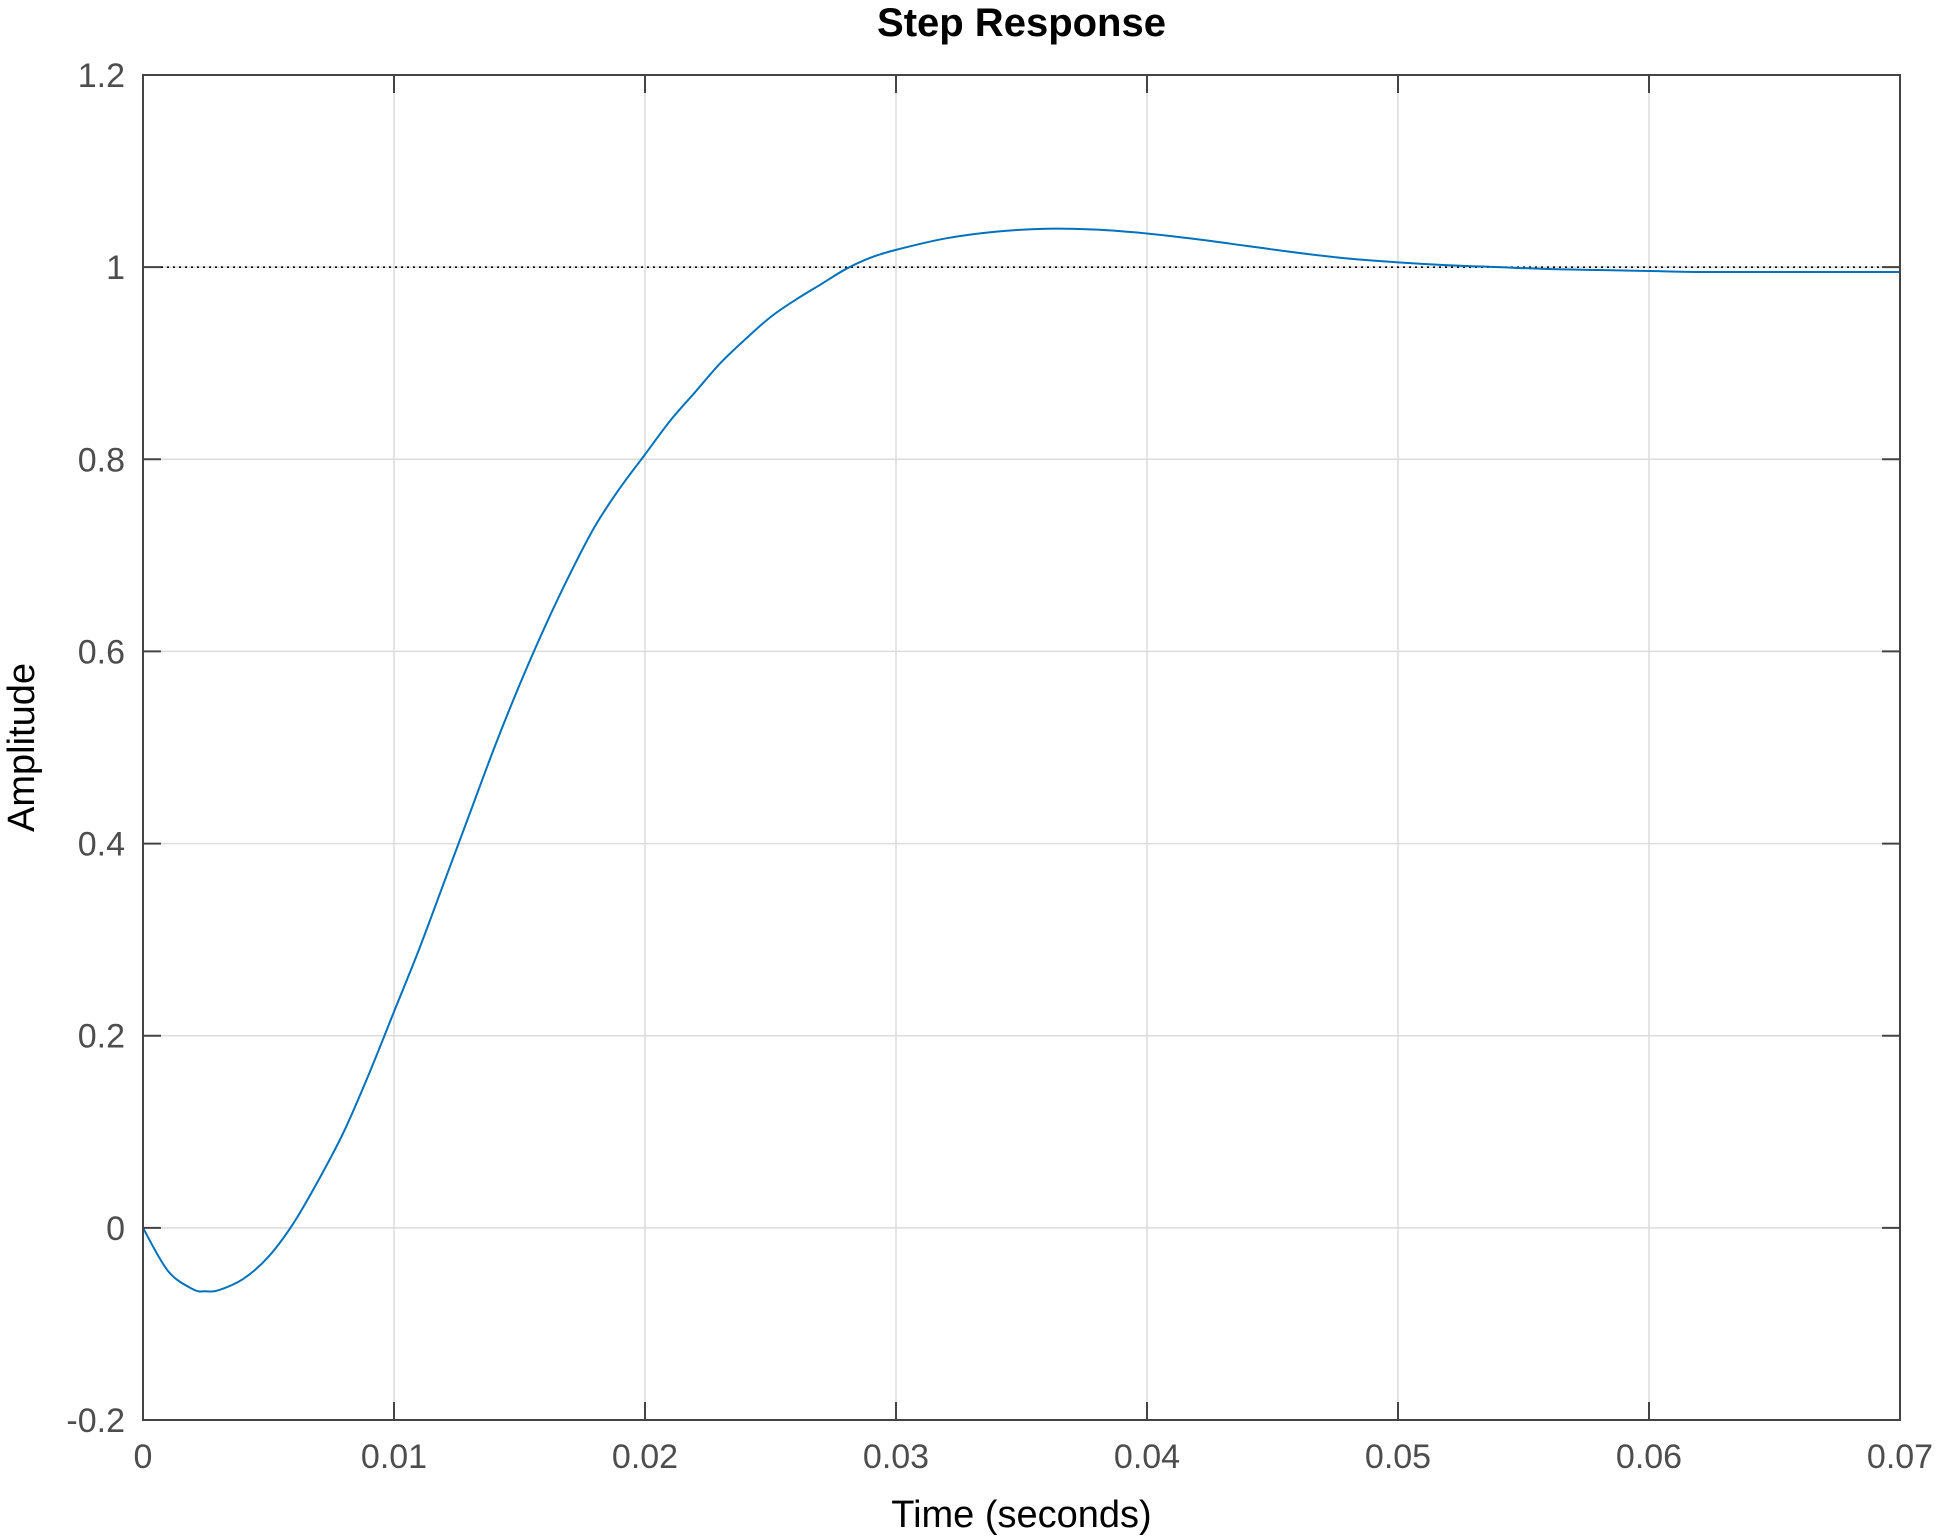  Describe the element at coordinates (115, 1229) in the screenshot. I see `y-tick-label: 0` at that location.